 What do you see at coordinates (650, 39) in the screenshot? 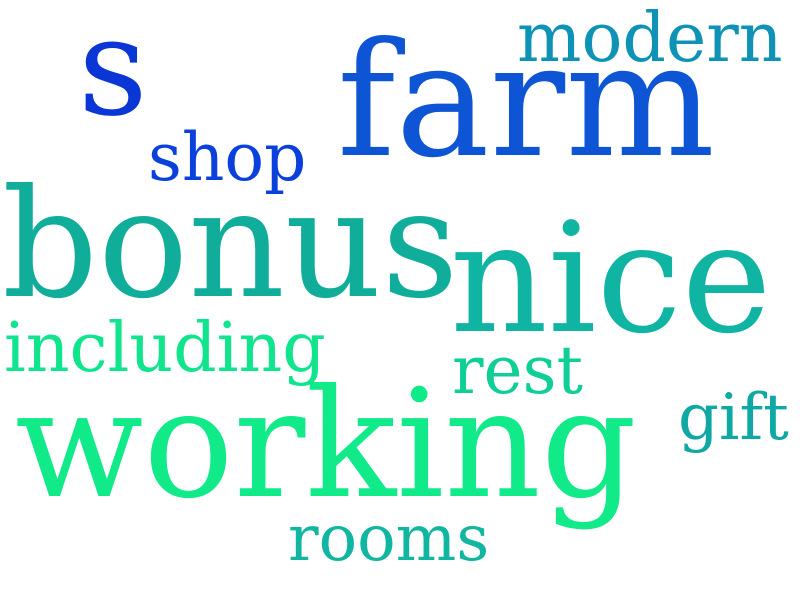
I see `word-modern: modern` at bounding box center [650, 39].